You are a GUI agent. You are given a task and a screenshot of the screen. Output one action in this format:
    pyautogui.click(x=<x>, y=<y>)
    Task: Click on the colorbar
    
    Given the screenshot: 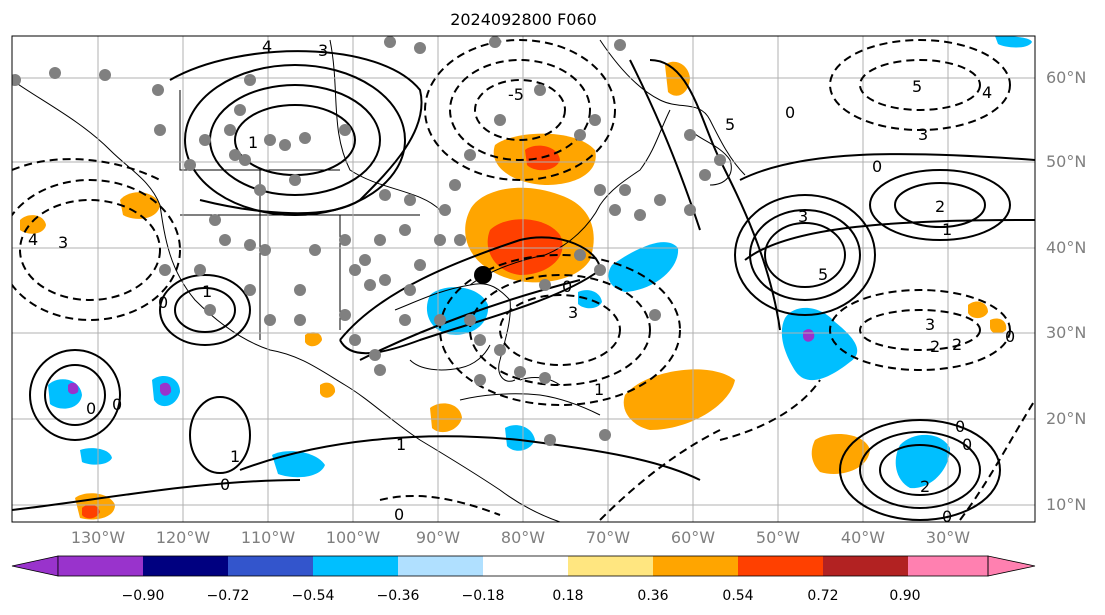 What is the action you would take?
    pyautogui.click(x=523, y=566)
    